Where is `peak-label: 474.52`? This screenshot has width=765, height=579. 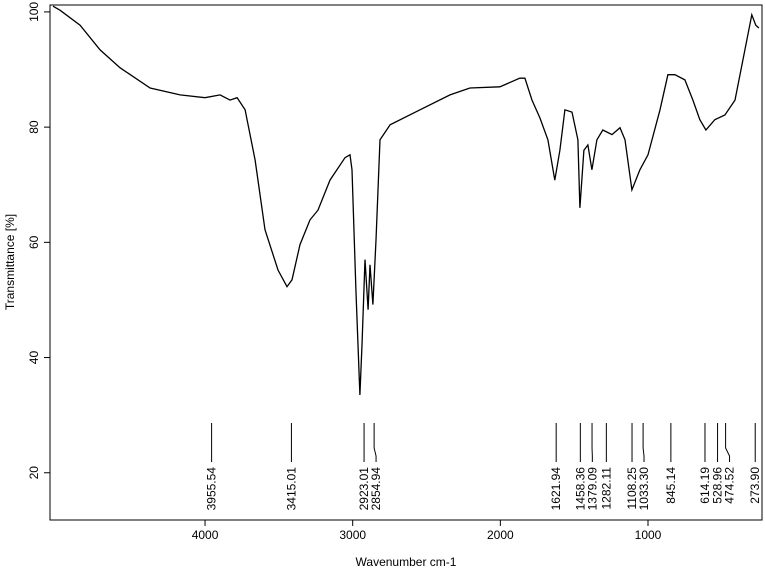
peak-label: 474.52 is located at coordinates (730, 485).